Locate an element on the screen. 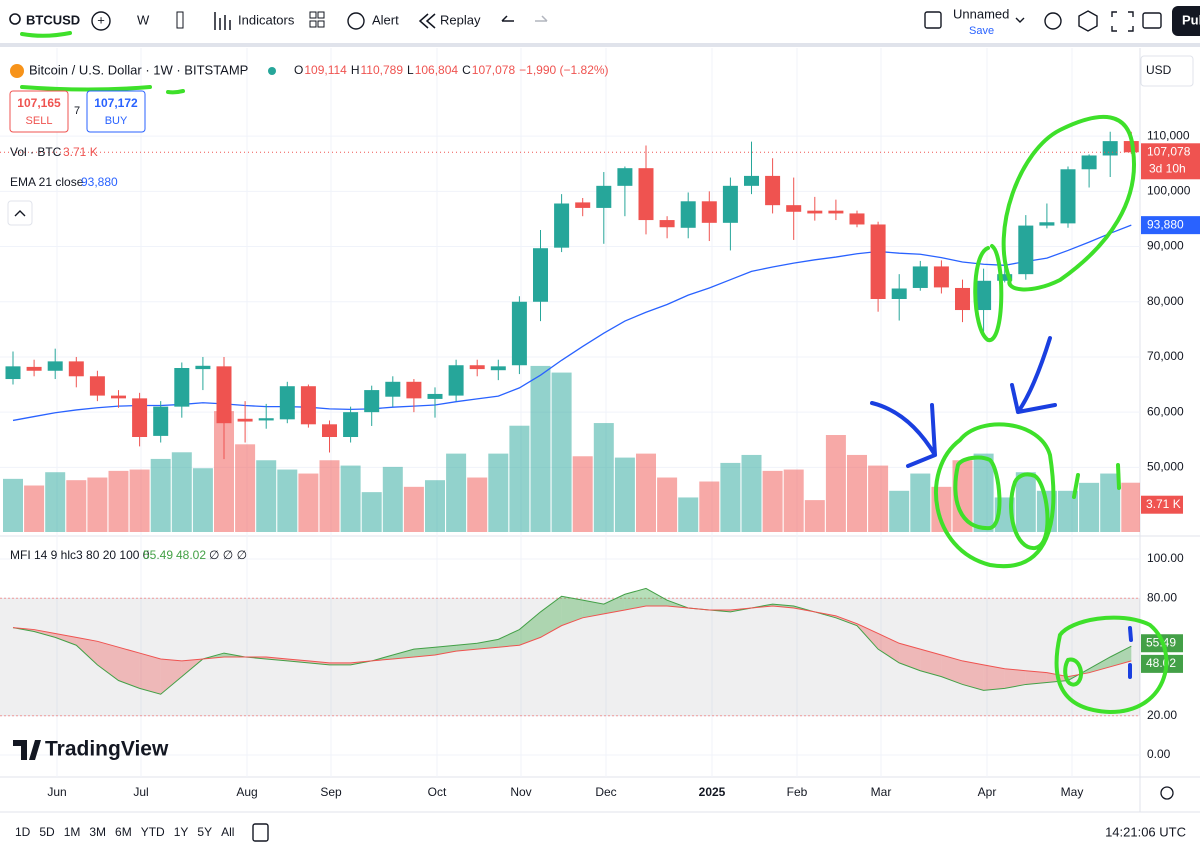  currency-box is located at coordinates (1167, 71).